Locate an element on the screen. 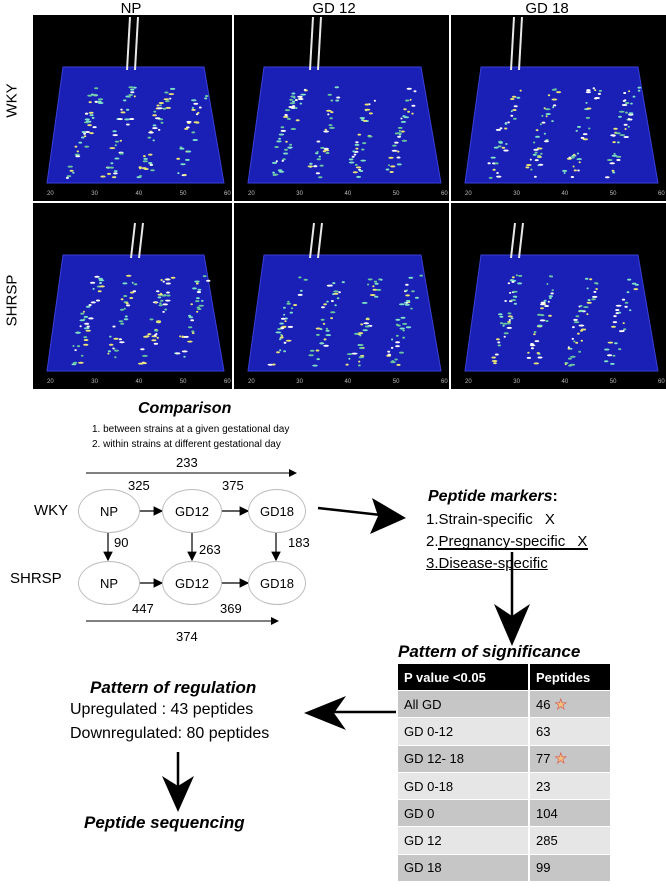  axis-tick-label: 40 is located at coordinates (139, 194).